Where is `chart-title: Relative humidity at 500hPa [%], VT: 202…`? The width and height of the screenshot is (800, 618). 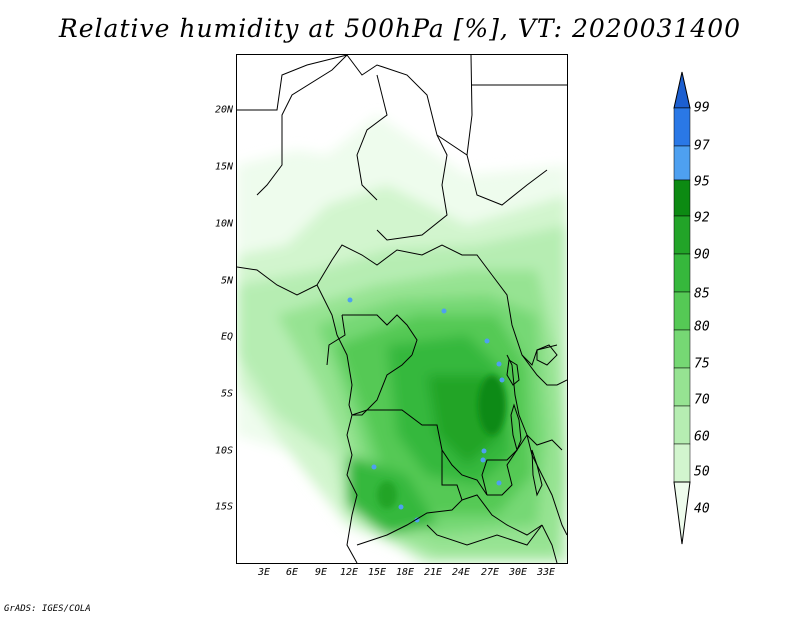 chart-title: Relative humidity at 500hPa [%], VT: 202… is located at coordinates (400, 28).